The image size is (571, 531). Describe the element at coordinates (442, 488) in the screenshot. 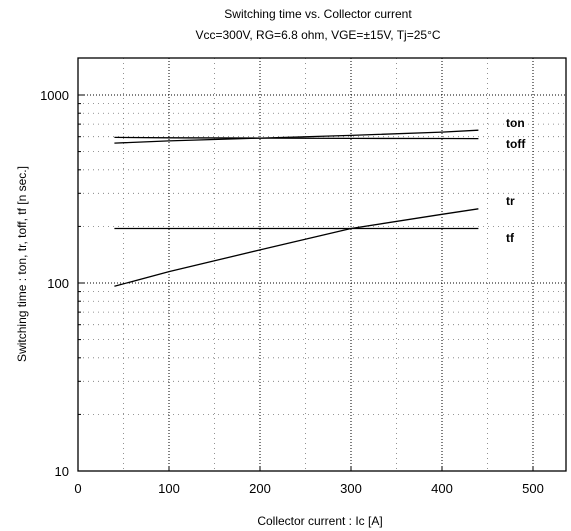

I see `x-tick-label: 400` at that location.